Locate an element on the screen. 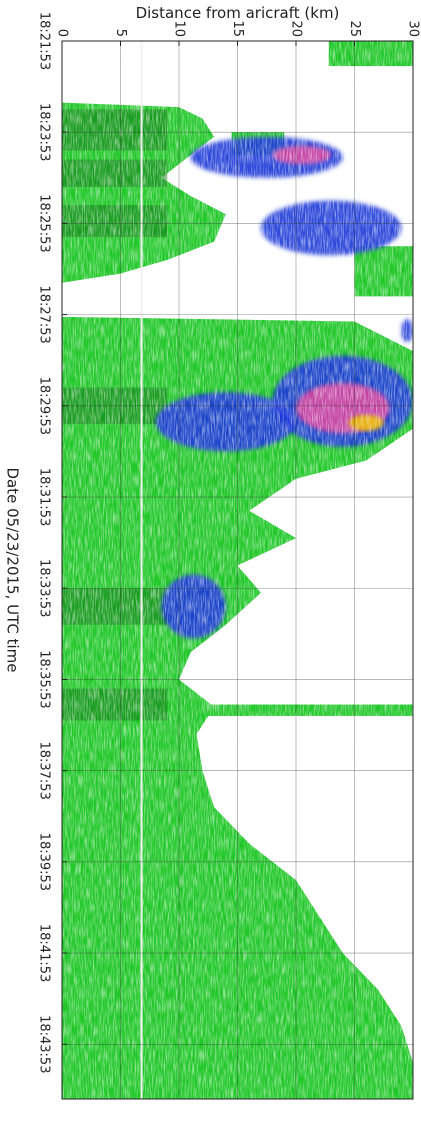 This screenshot has height=1127, width=421. time-tick-label: 18:41:53 is located at coordinates (44, 953).